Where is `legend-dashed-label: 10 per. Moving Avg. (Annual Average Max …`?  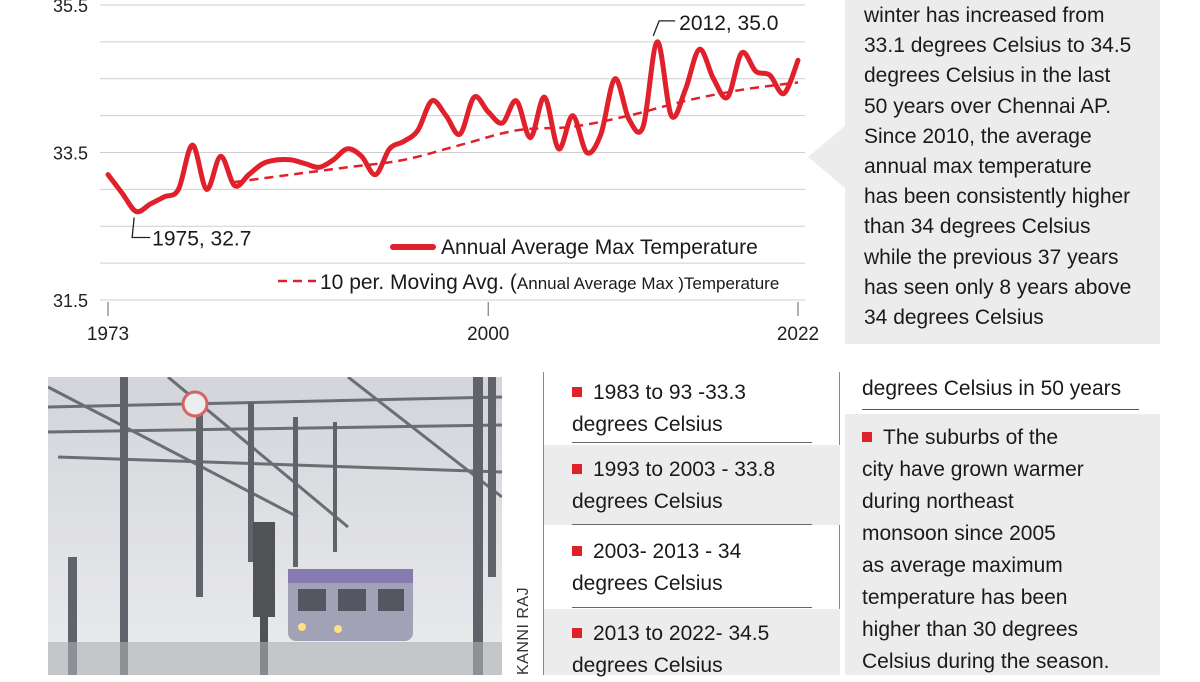 legend-dashed-label: 10 per. Moving Avg. (Annual Average Max … is located at coordinates (549, 282).